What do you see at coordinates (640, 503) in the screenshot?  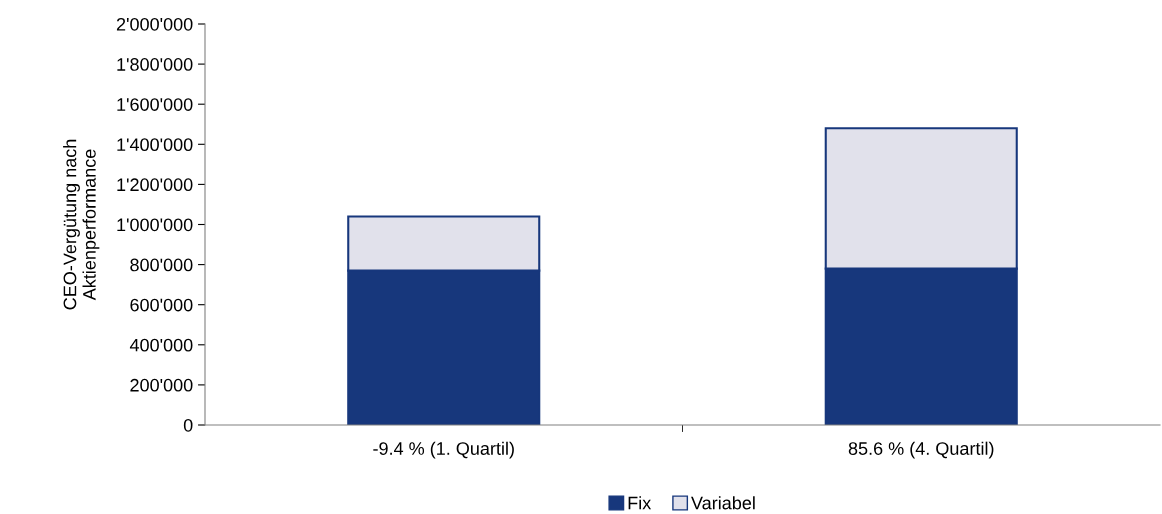 I see `legend-label: Fix` at bounding box center [640, 503].